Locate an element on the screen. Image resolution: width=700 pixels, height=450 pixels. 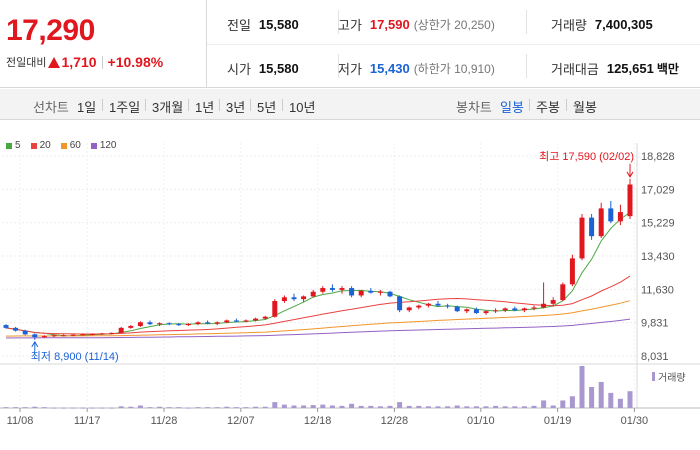
period-1d: 1일 is located at coordinates (87, 107).